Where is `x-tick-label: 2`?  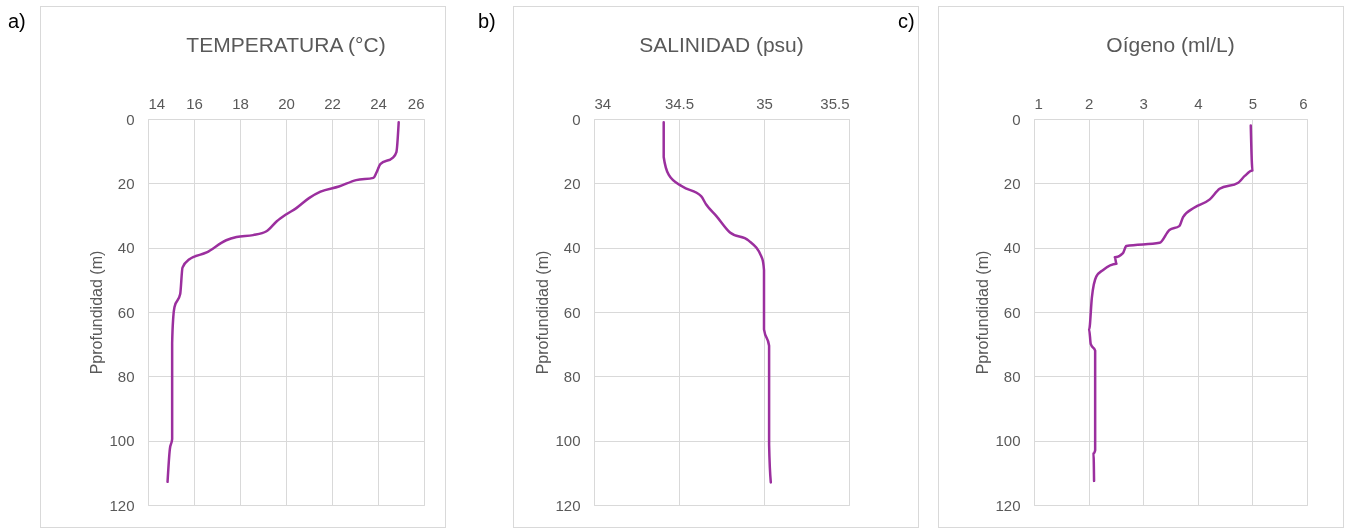 x-tick-label: 2 is located at coordinates (1089, 103).